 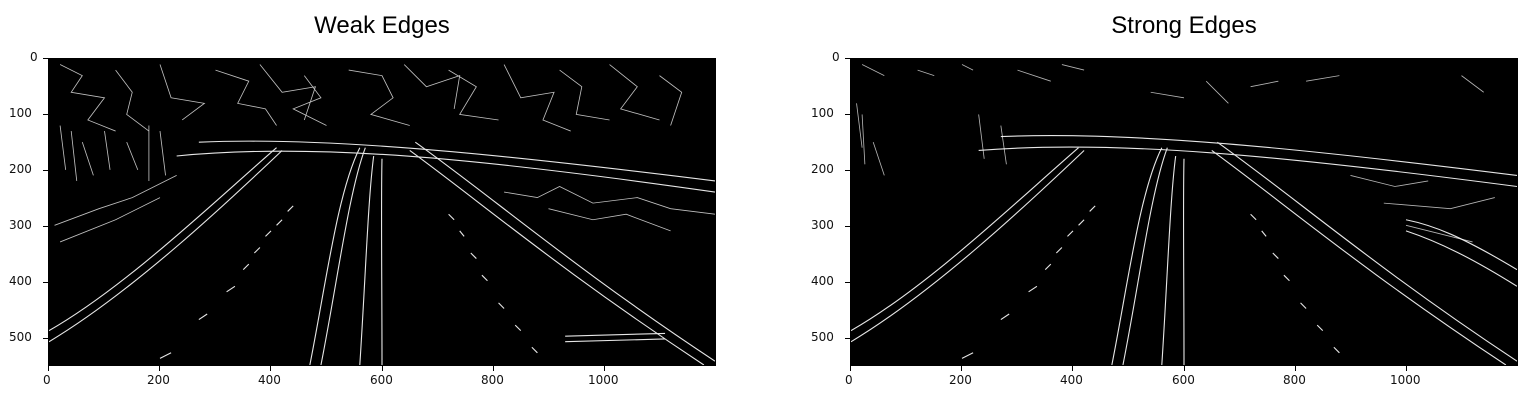 I want to click on panel-title-weak-edges: Weak Edges, so click(x=382, y=25).